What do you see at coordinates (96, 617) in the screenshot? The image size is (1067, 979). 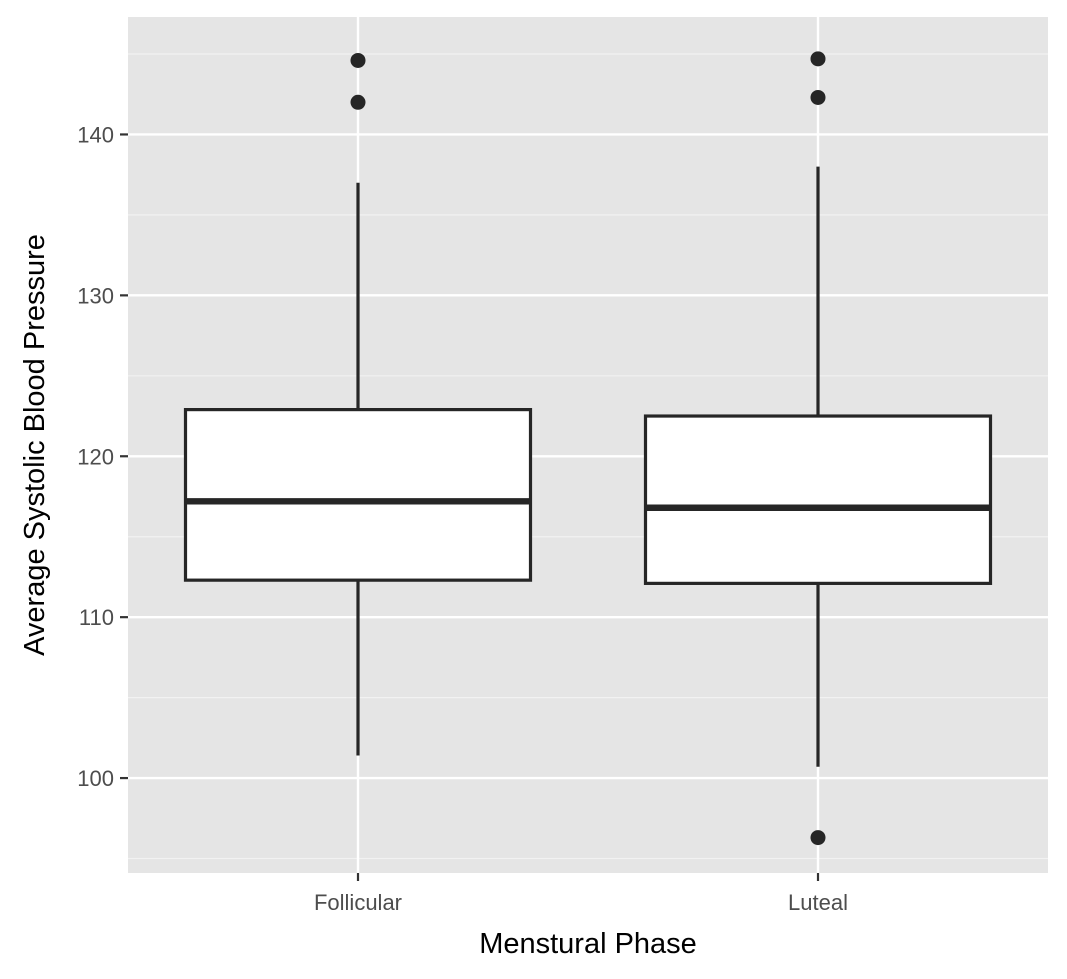 I see `y-tick-label: 110` at bounding box center [96, 617].